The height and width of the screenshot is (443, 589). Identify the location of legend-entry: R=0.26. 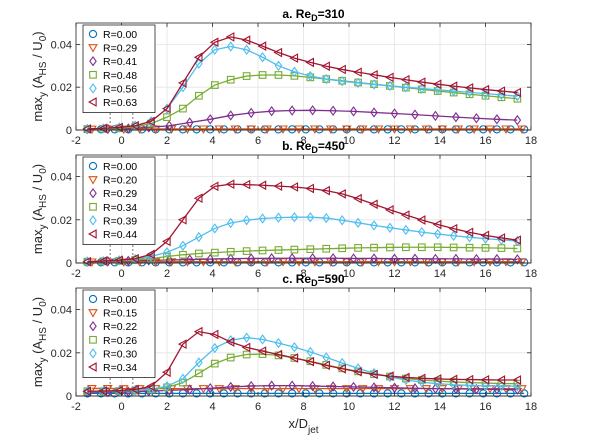
(120, 341).